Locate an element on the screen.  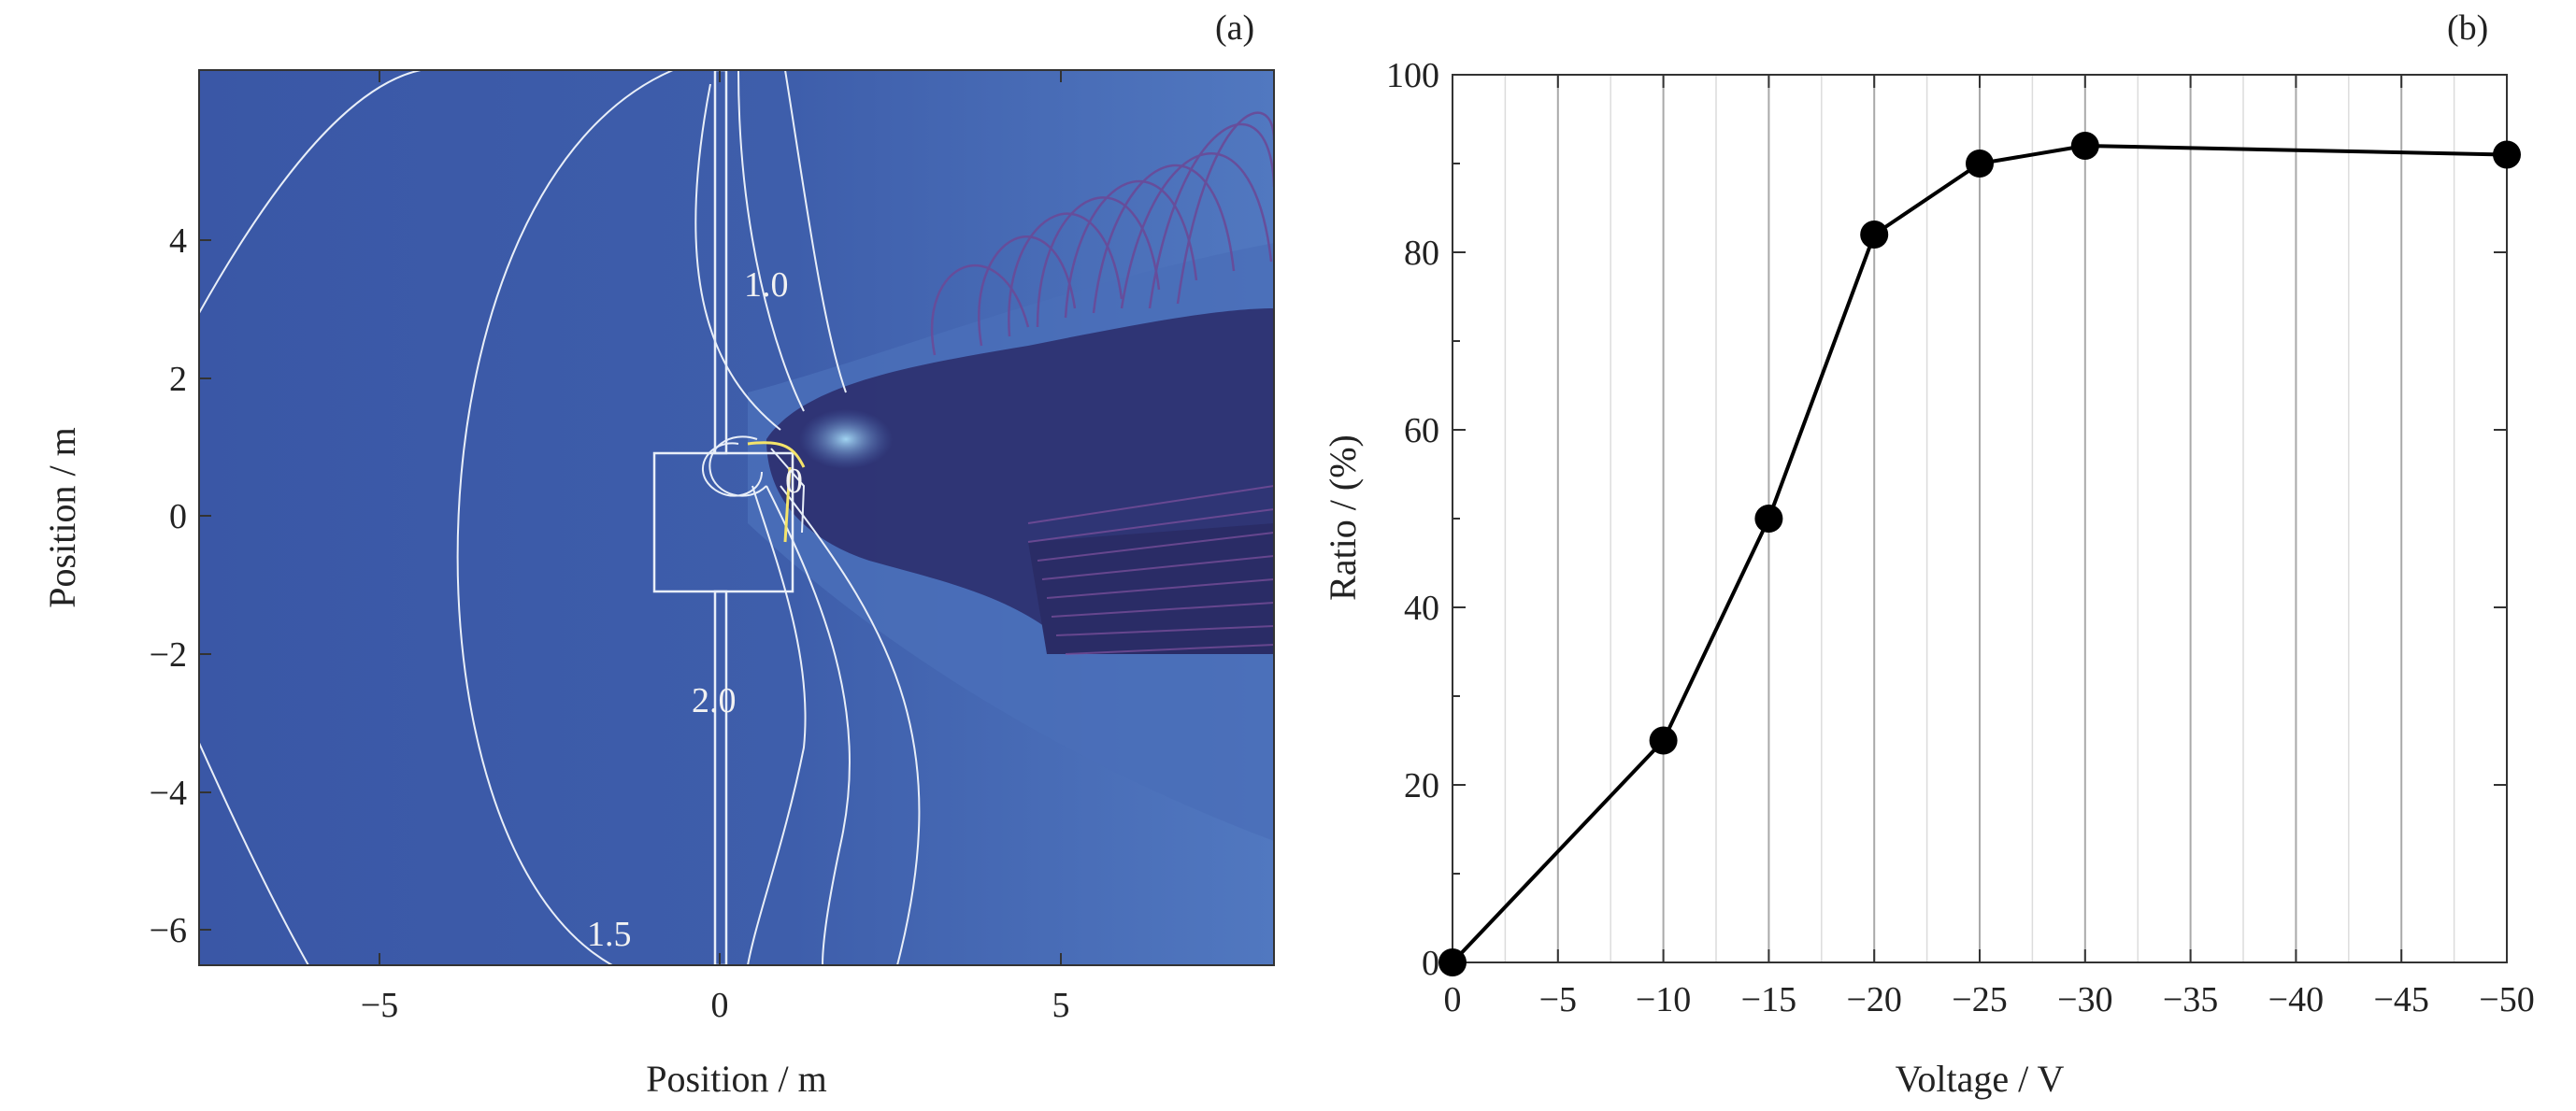
panel-a-y-axis-label: Position / m is located at coordinates (62, 517).